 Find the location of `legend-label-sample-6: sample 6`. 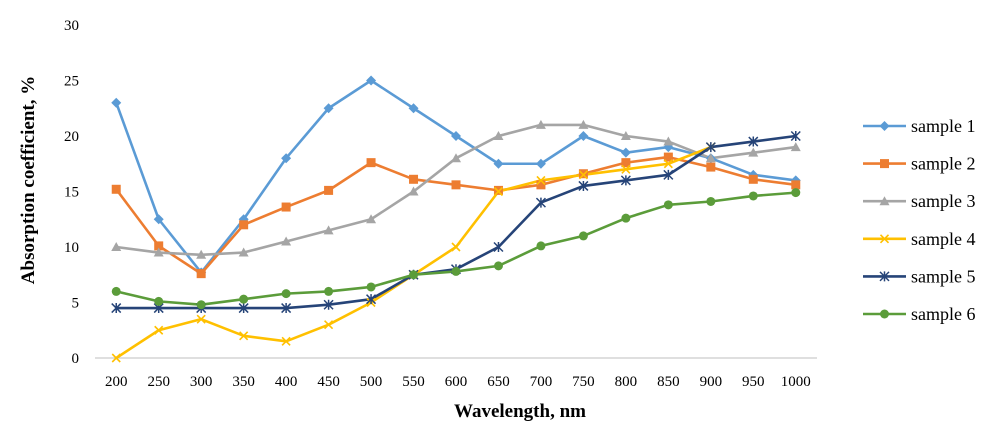

legend-label-sample-6: sample 6 is located at coordinates (943, 314).